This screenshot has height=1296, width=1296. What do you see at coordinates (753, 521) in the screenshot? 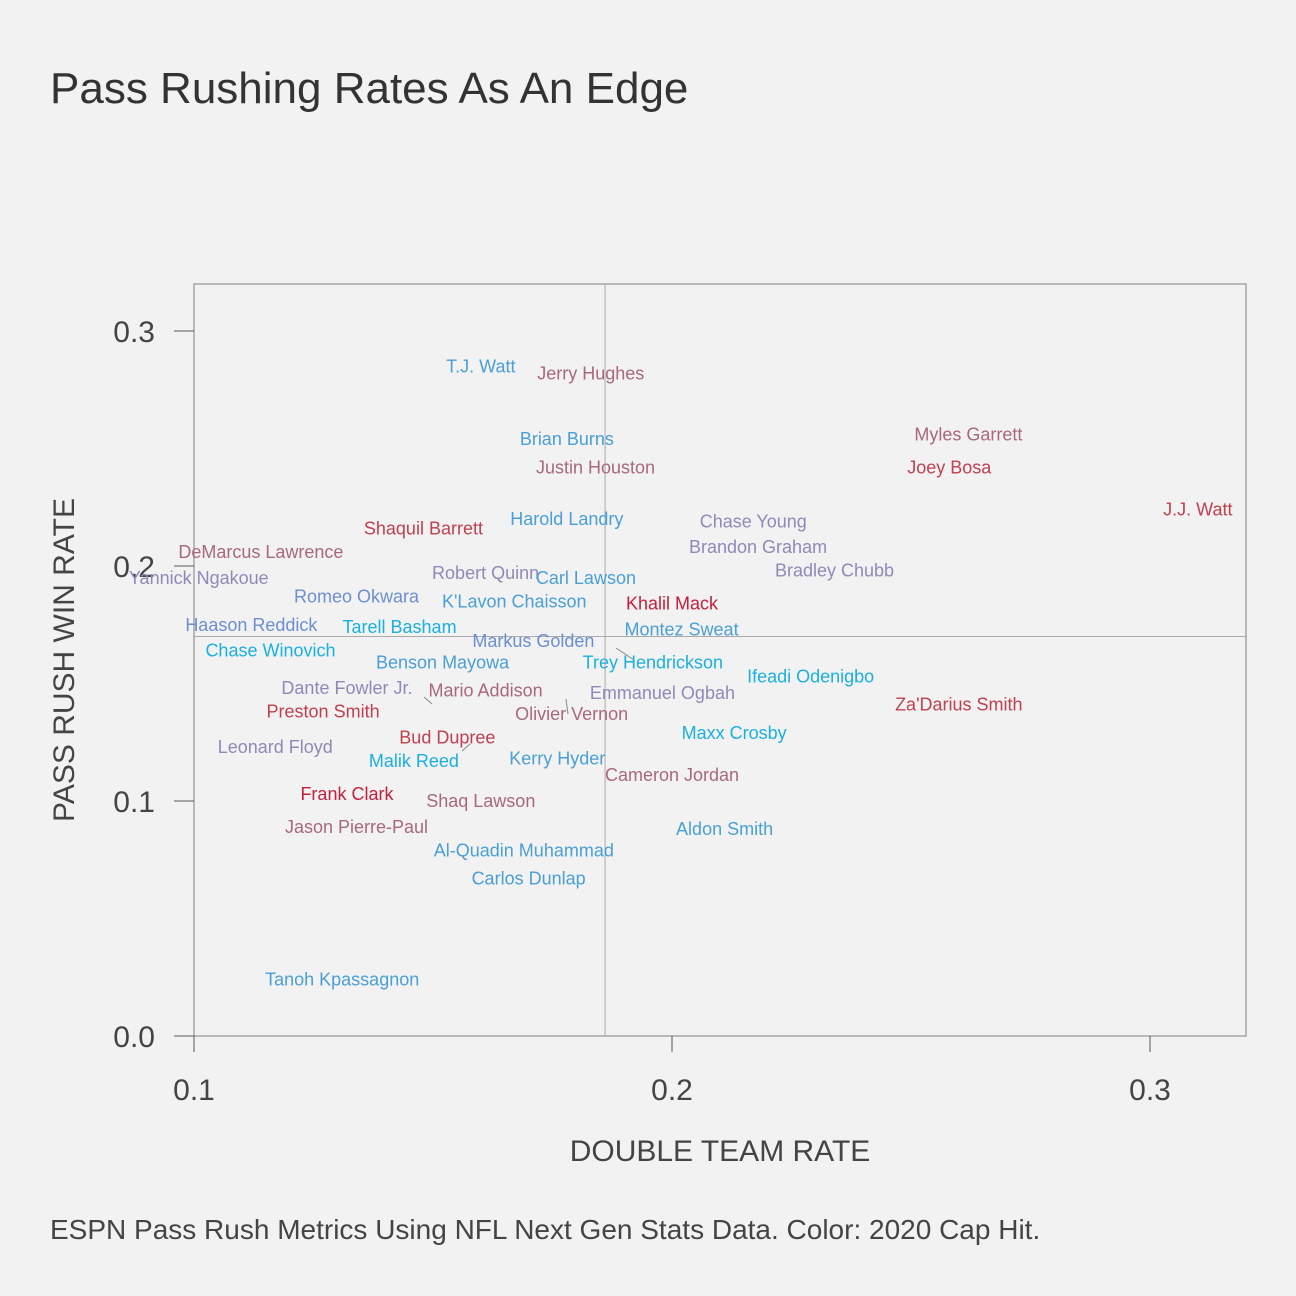
I see `player-label: Chase Young` at bounding box center [753, 521].